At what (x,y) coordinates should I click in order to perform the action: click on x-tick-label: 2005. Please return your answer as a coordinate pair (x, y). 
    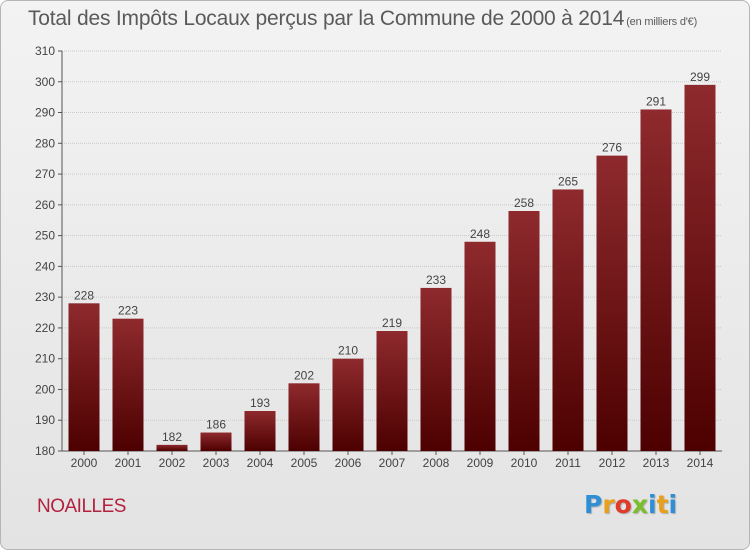
    Looking at the image, I should click on (304, 463).